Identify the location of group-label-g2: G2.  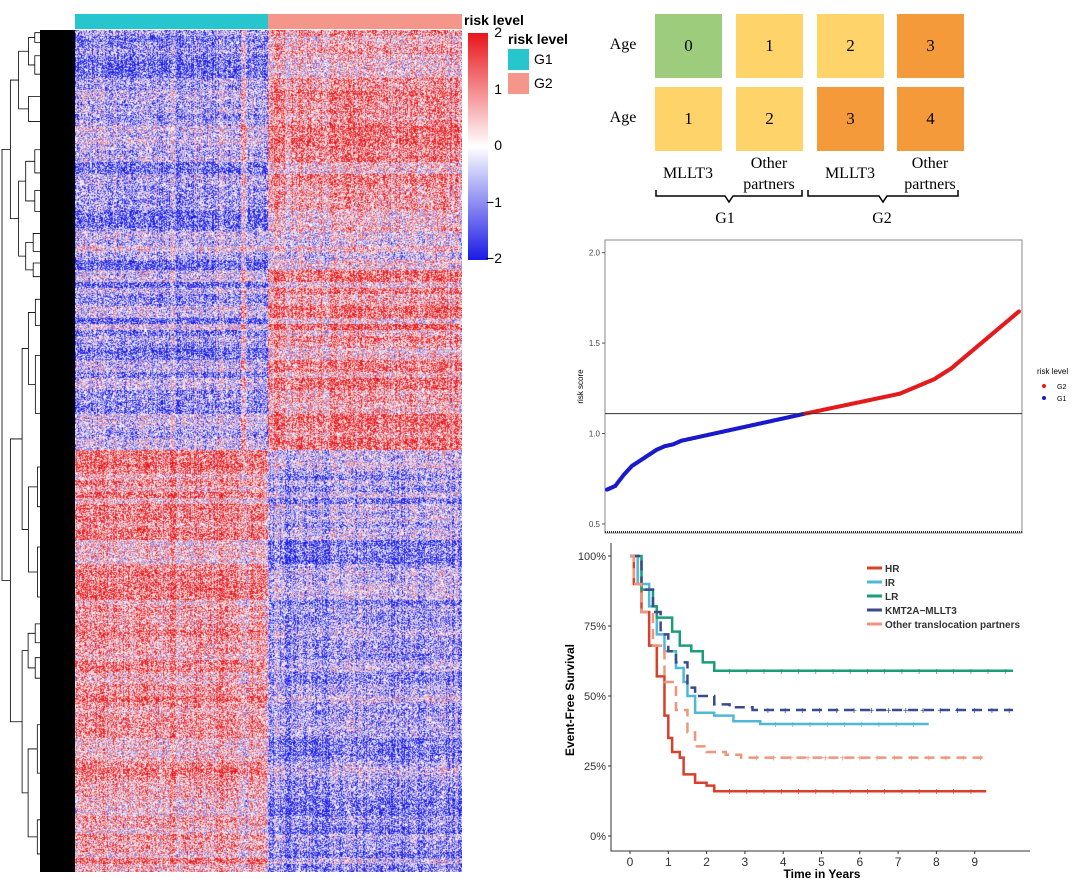
(882, 218).